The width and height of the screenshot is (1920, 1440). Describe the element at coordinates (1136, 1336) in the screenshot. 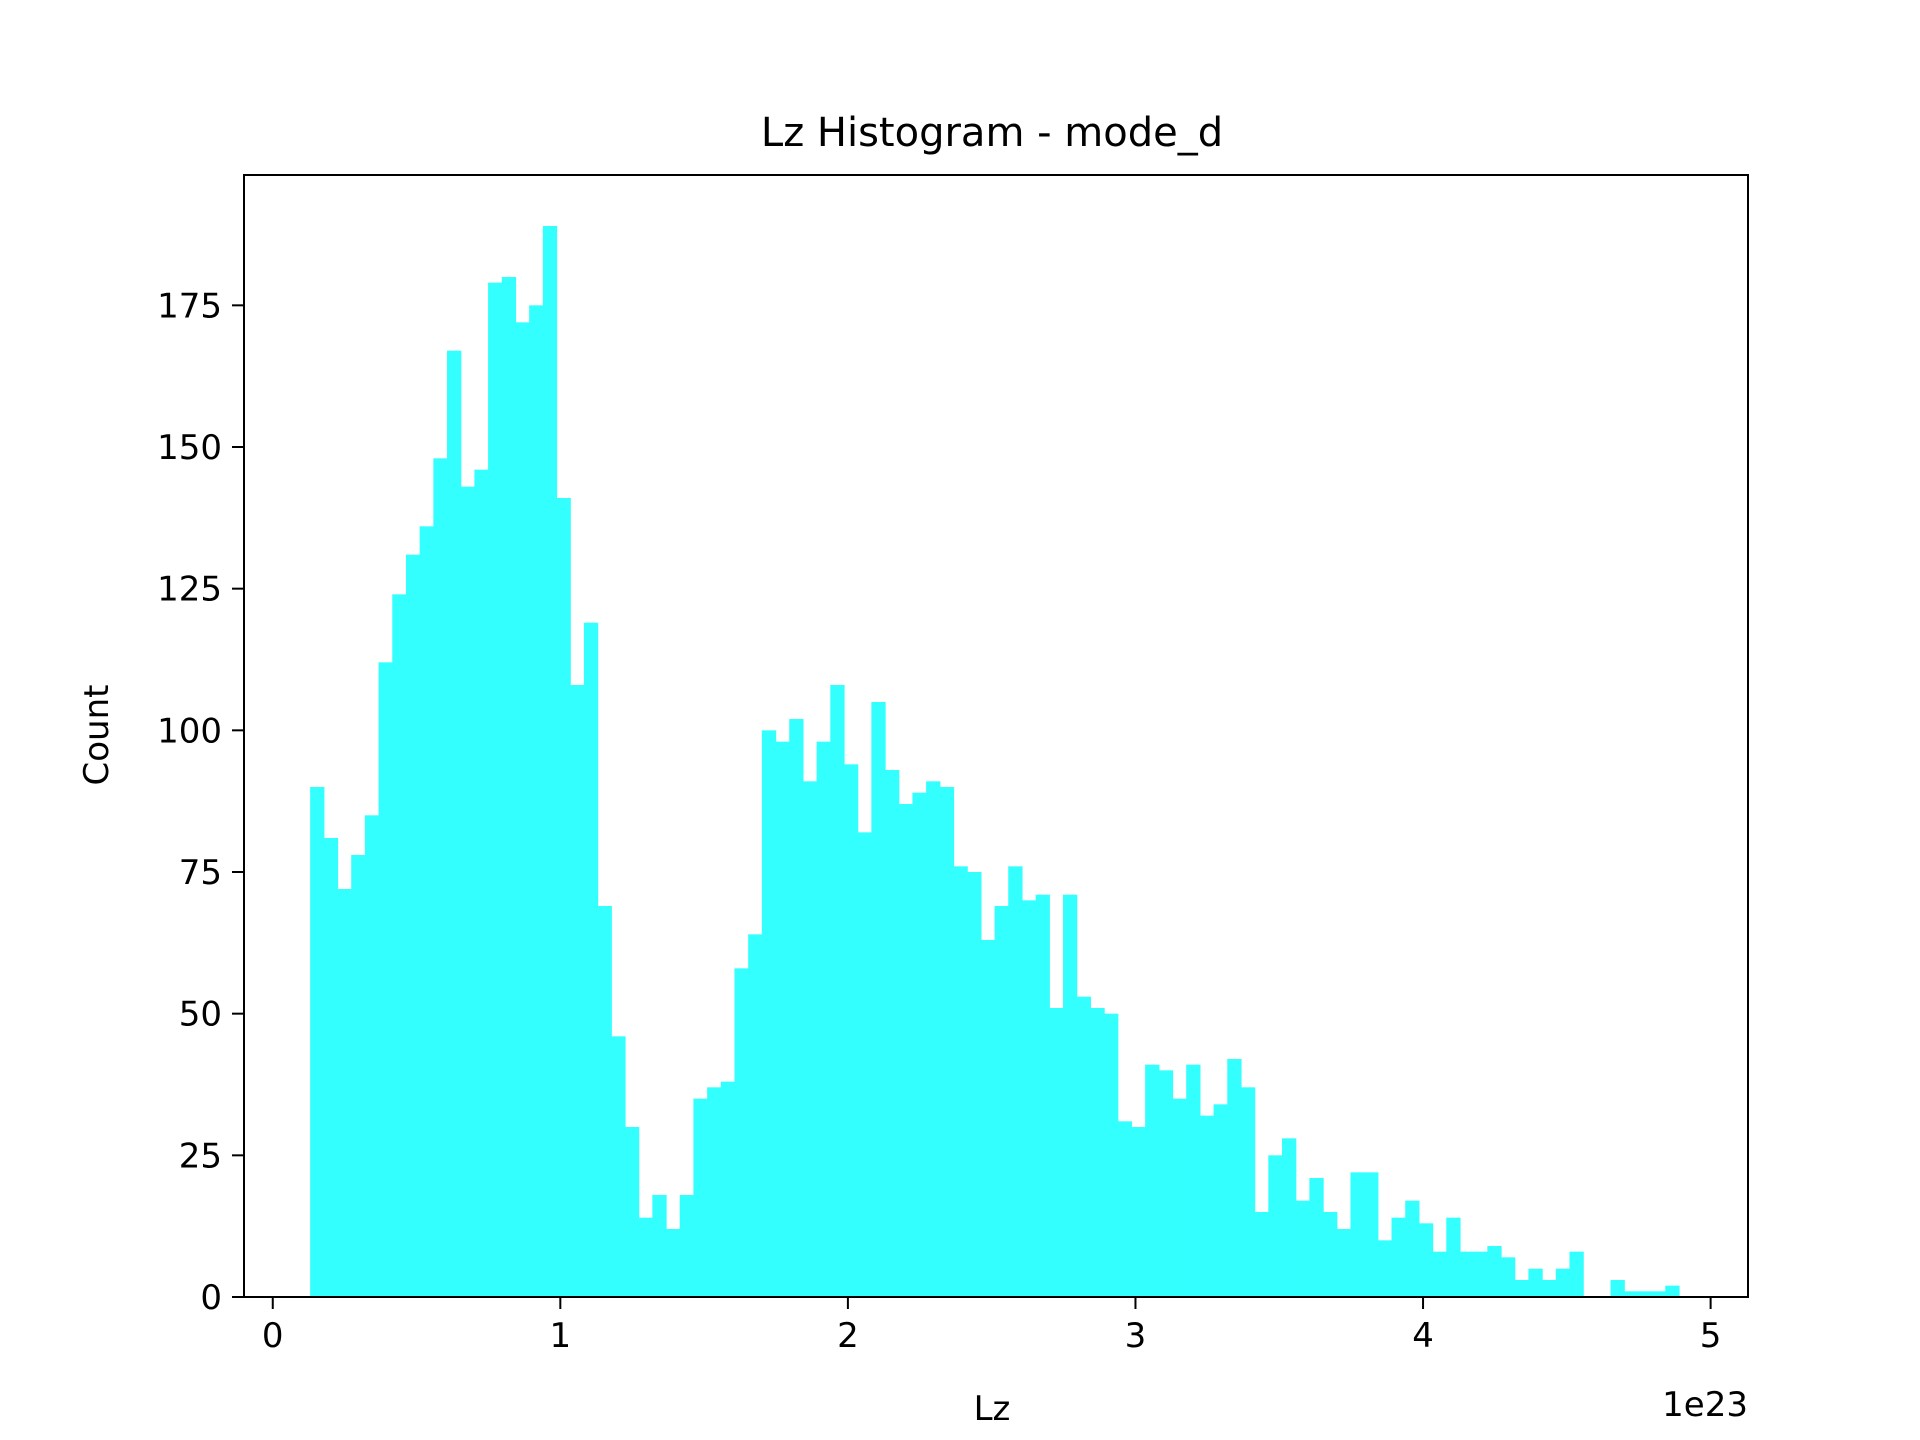

I see `x-tick-label: 3` at that location.